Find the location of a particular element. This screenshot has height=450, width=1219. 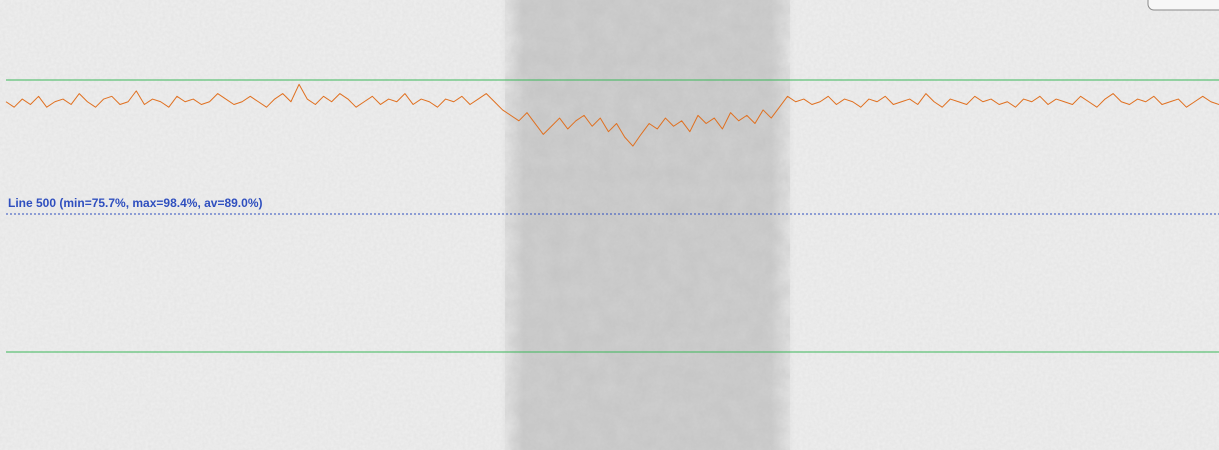

toolbar-button is located at coordinates (1183, 5).